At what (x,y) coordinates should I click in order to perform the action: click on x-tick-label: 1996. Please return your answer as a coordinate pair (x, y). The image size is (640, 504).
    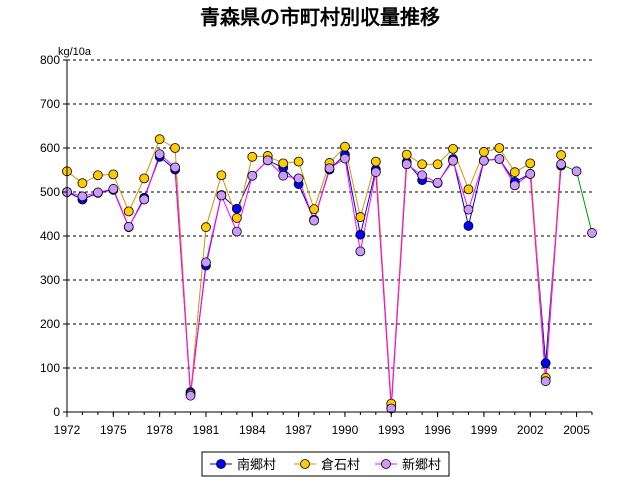
    Looking at the image, I should click on (437, 430).